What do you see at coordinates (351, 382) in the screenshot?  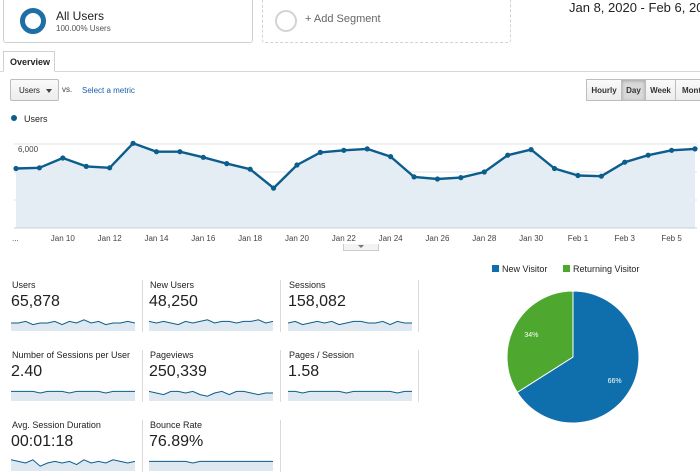 I see `metric-card: Pages / Session 1.58` at bounding box center [351, 382].